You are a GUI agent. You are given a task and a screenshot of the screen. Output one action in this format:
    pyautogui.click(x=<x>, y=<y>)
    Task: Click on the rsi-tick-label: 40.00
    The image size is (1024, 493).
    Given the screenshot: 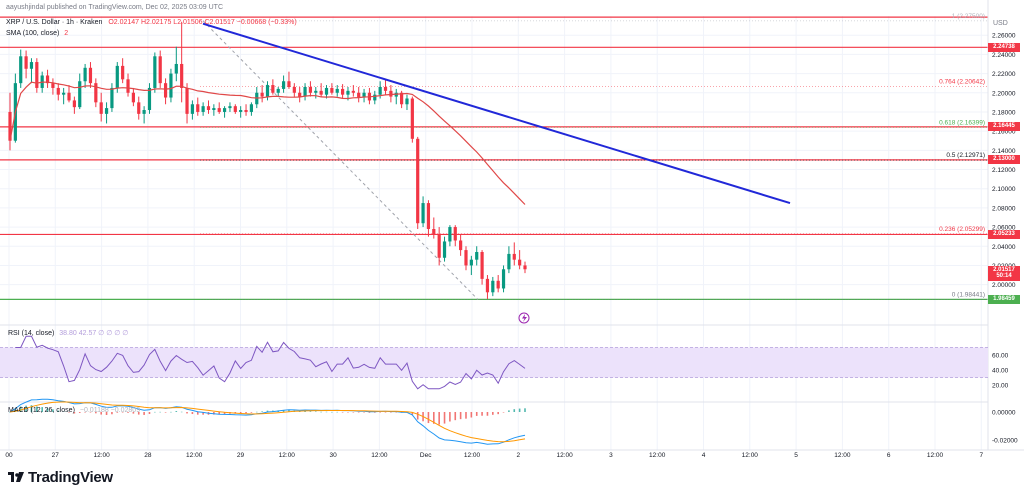 What is the action you would take?
    pyautogui.click(x=1000, y=371)
    